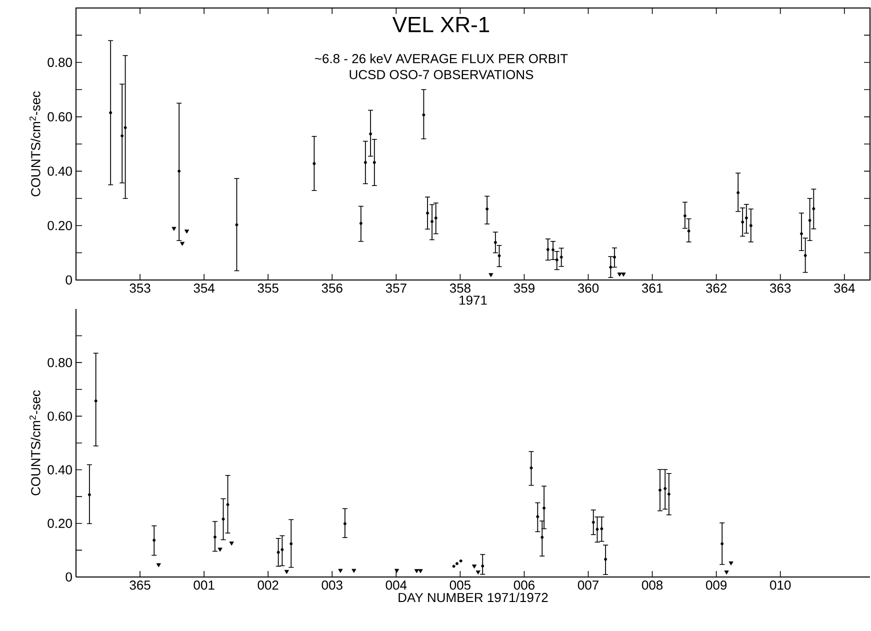 Image resolution: width=871 pixels, height=631 pixels. I want to click on x-tick-label: 359, so click(524, 288).